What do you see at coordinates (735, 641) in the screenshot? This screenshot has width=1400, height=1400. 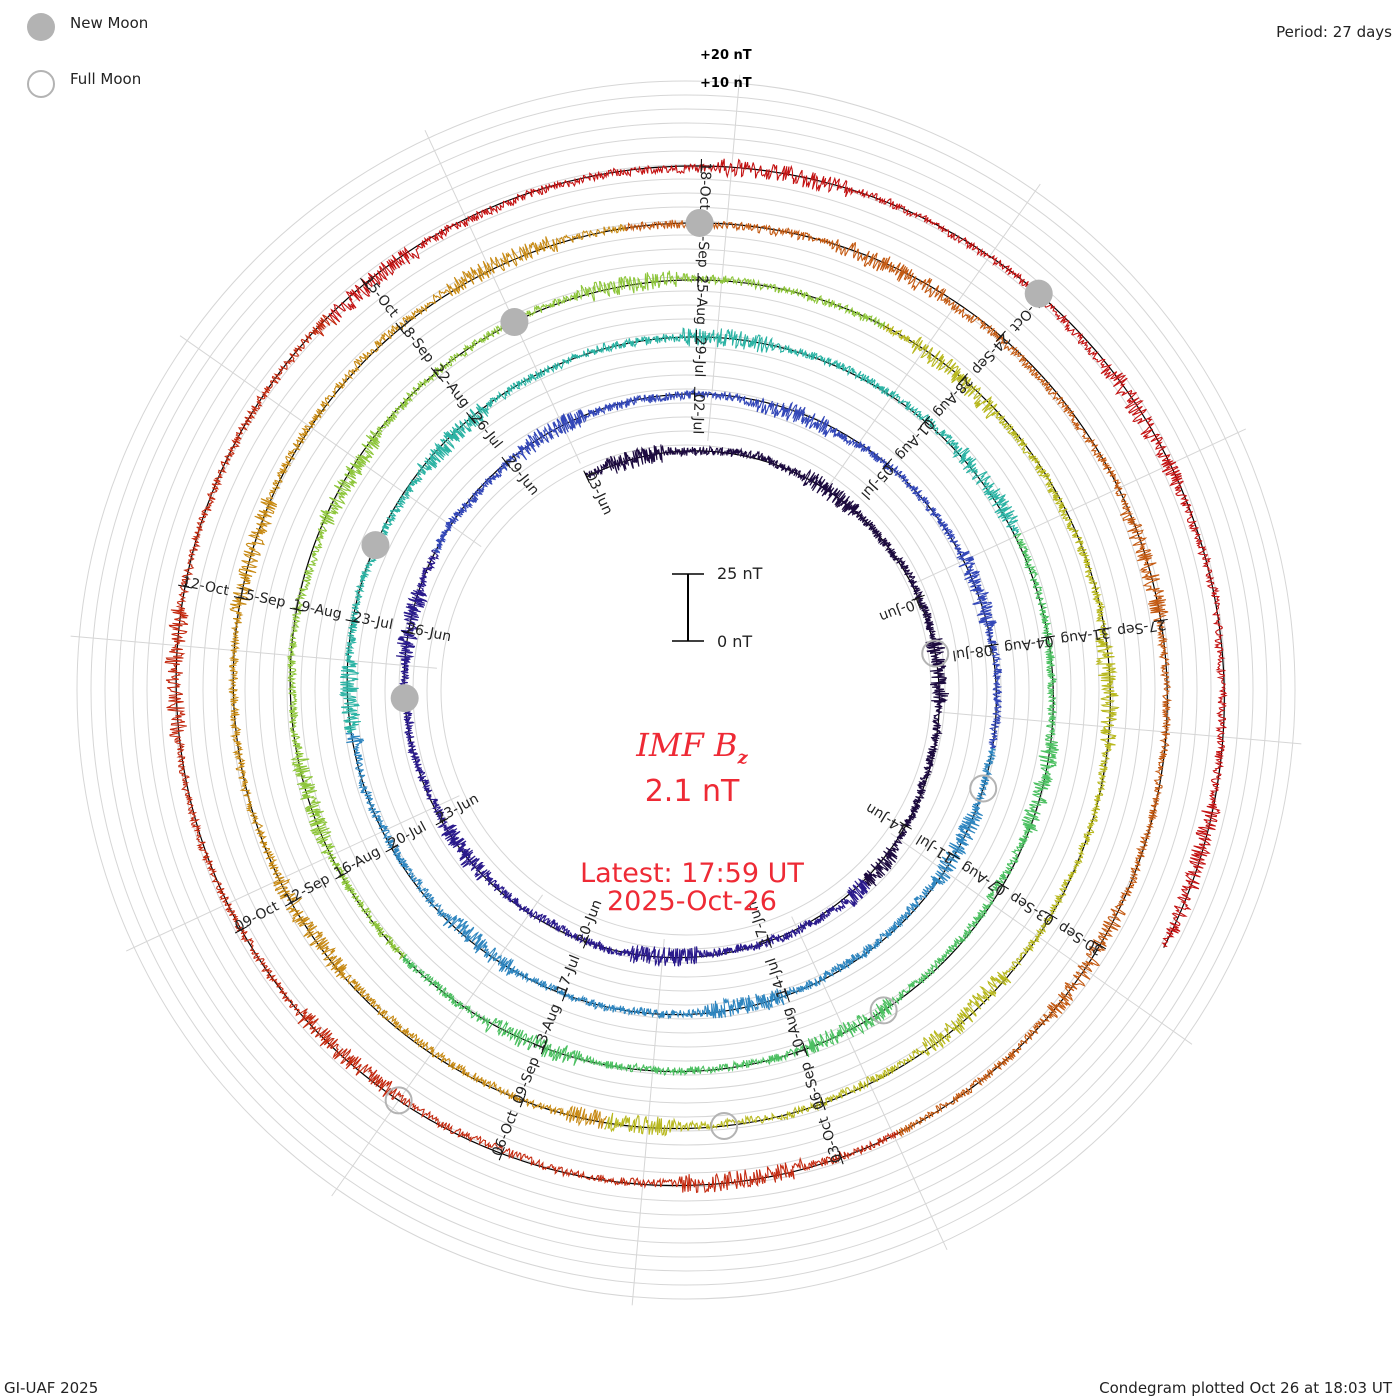 I see `scale-bar-bottom-label: 0 nT` at bounding box center [735, 641].